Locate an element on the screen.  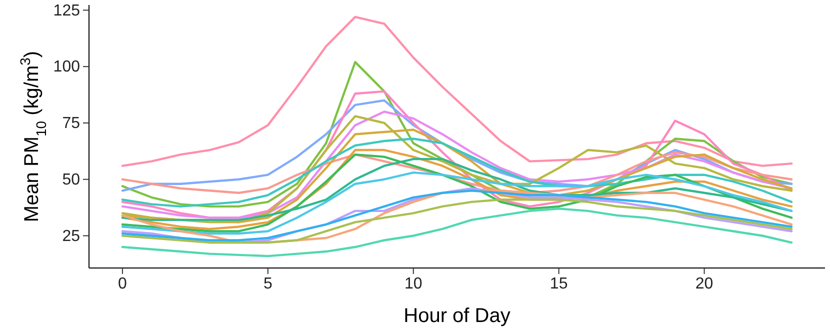
y-tick-label: 25 is located at coordinates (71, 236).